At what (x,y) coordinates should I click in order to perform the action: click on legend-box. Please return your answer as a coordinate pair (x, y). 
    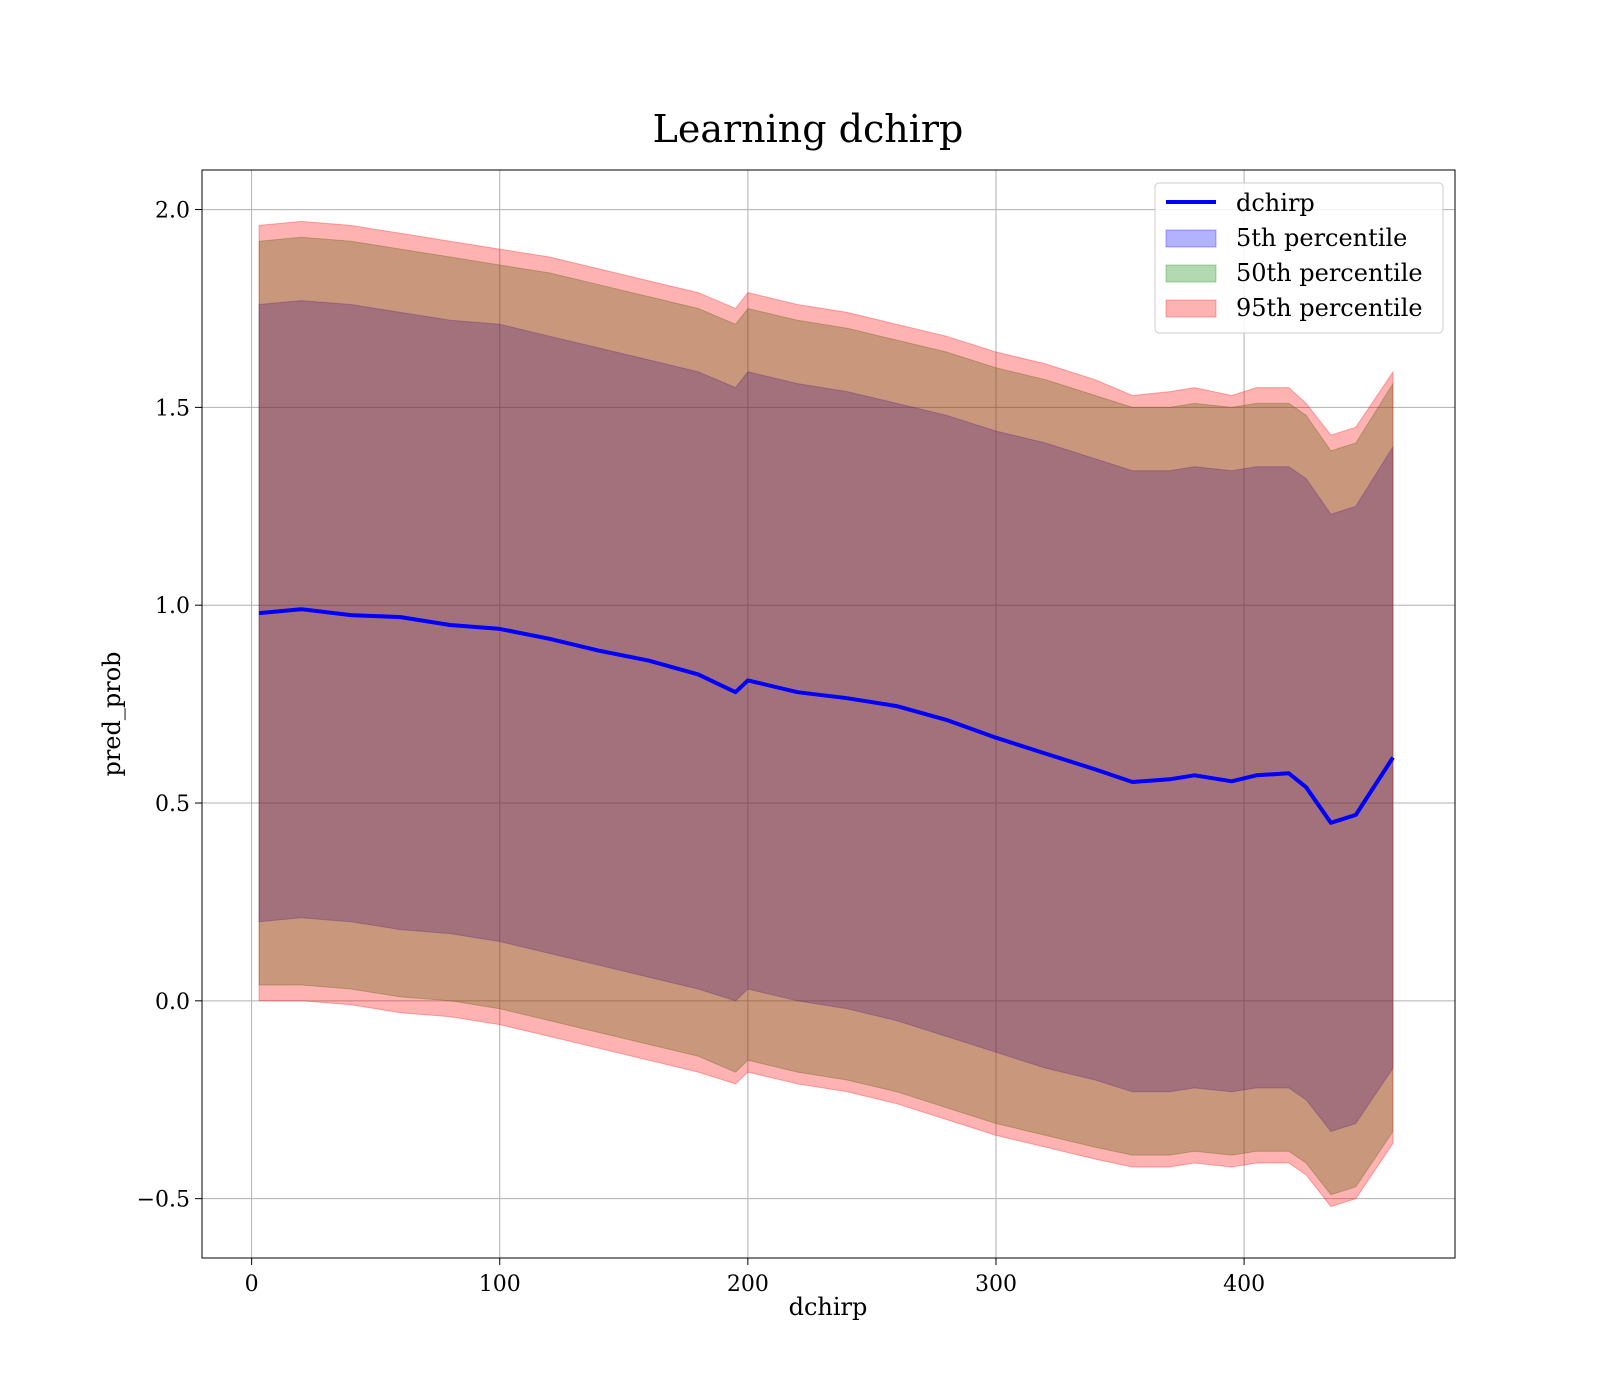
    Looking at the image, I should click on (1299, 258).